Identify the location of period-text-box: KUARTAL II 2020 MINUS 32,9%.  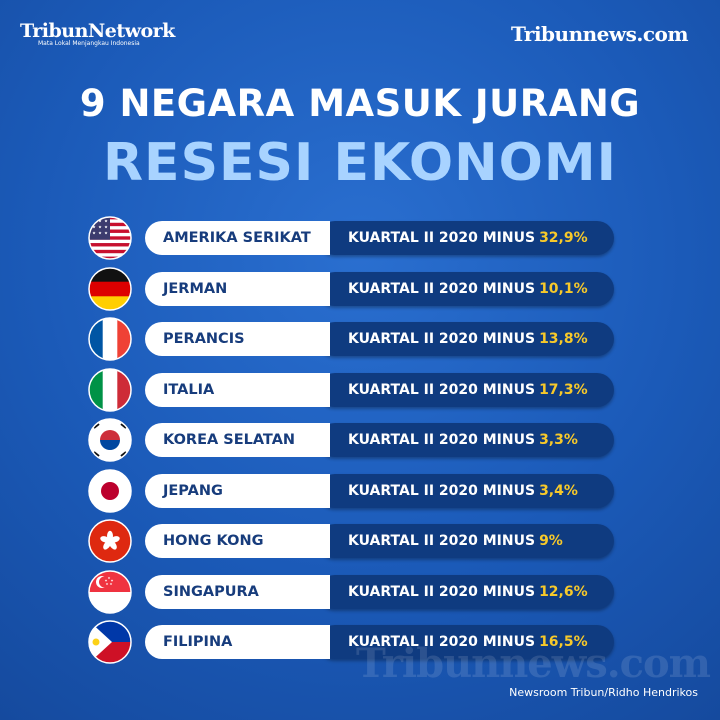
(468, 238).